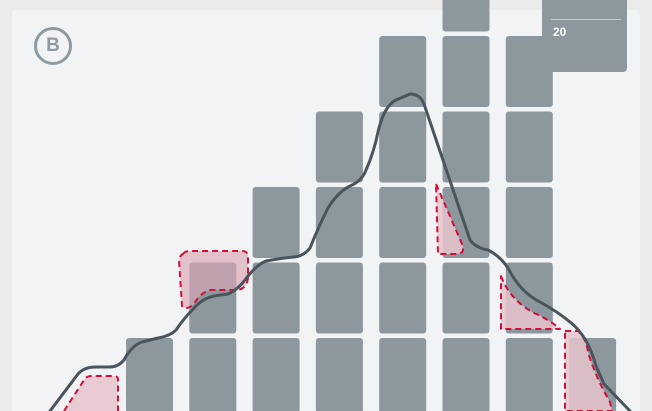 Image resolution: width=652 pixels, height=411 pixels. I want to click on block-col3-row1, so click(276, 374).